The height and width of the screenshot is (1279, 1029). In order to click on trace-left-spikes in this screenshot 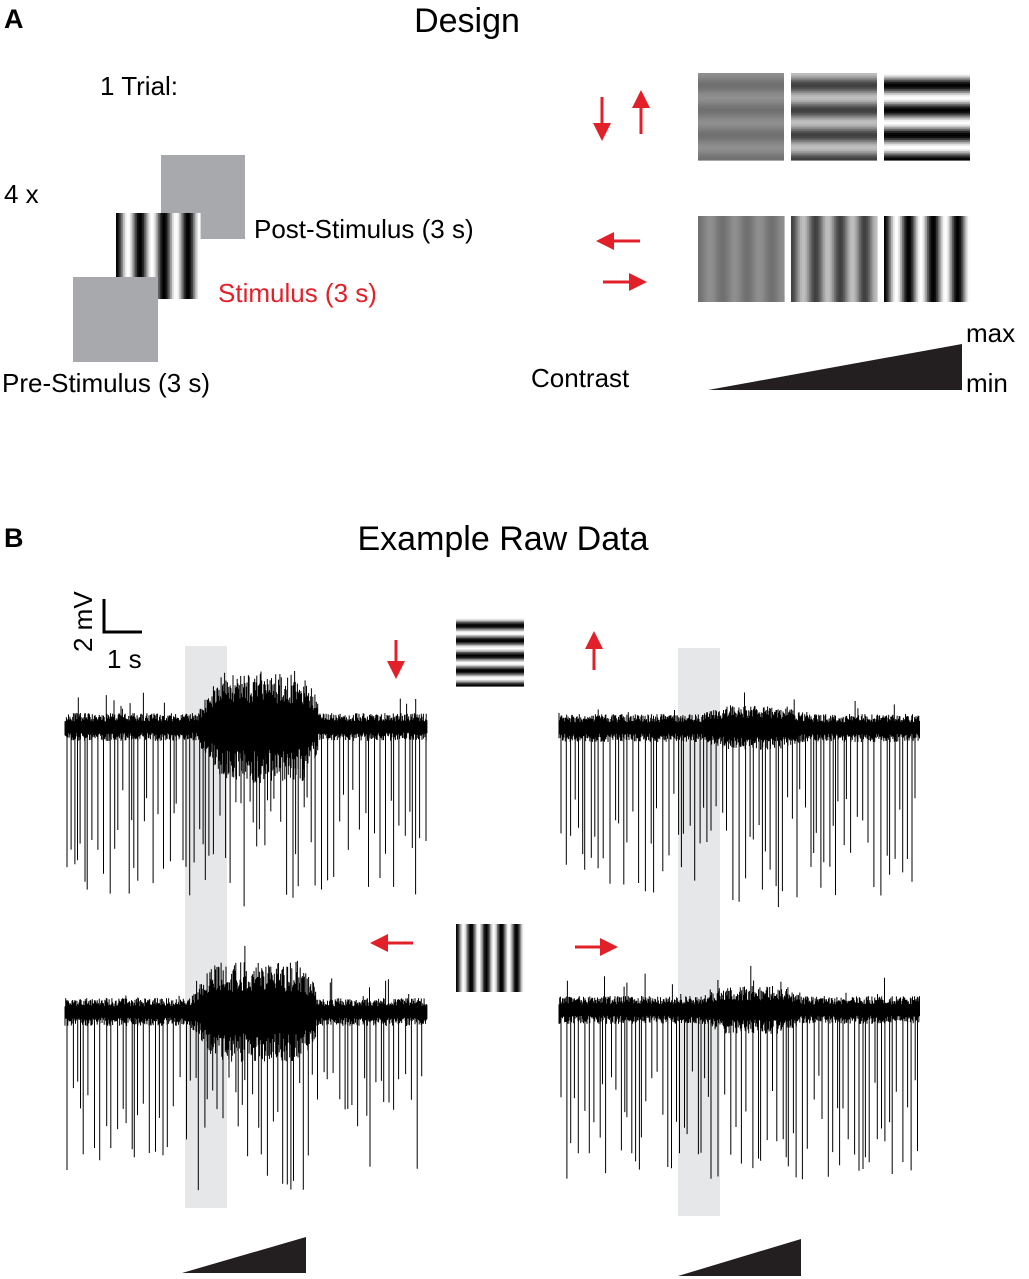, I will do `click(244, 1101)`.